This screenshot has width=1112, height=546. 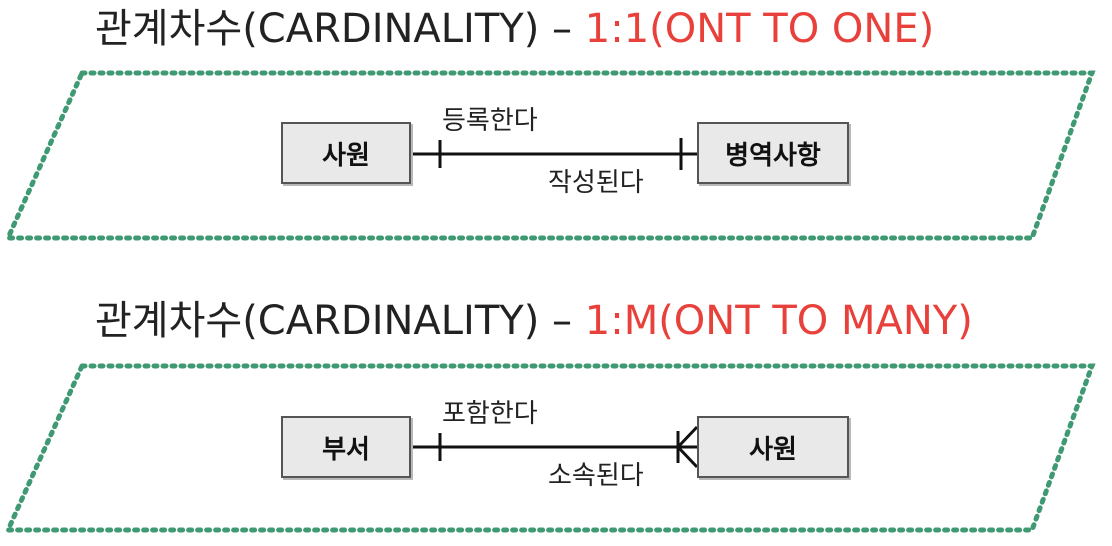 I want to click on crowfoot-prong-bottom, so click(x=687, y=457).